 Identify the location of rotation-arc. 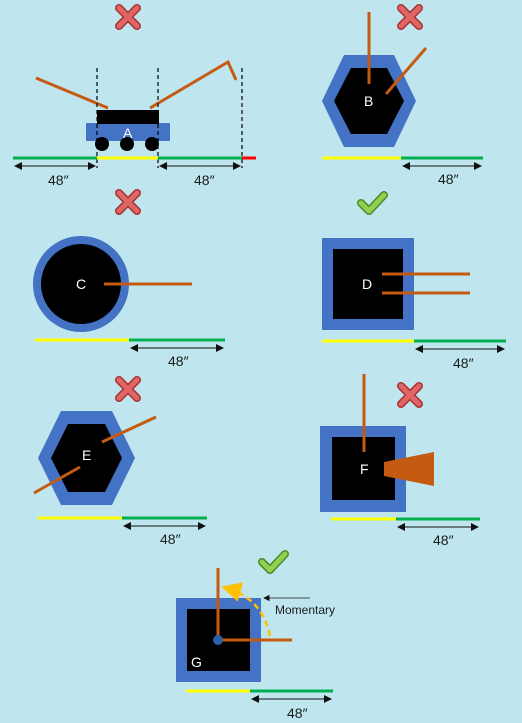
(246, 609).